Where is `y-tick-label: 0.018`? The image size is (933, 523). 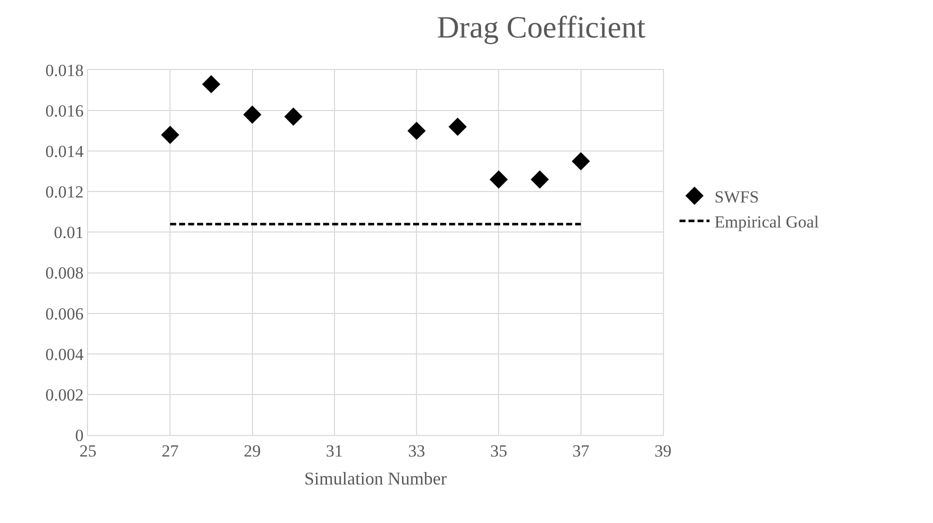
y-tick-label: 0.018 is located at coordinates (64, 70).